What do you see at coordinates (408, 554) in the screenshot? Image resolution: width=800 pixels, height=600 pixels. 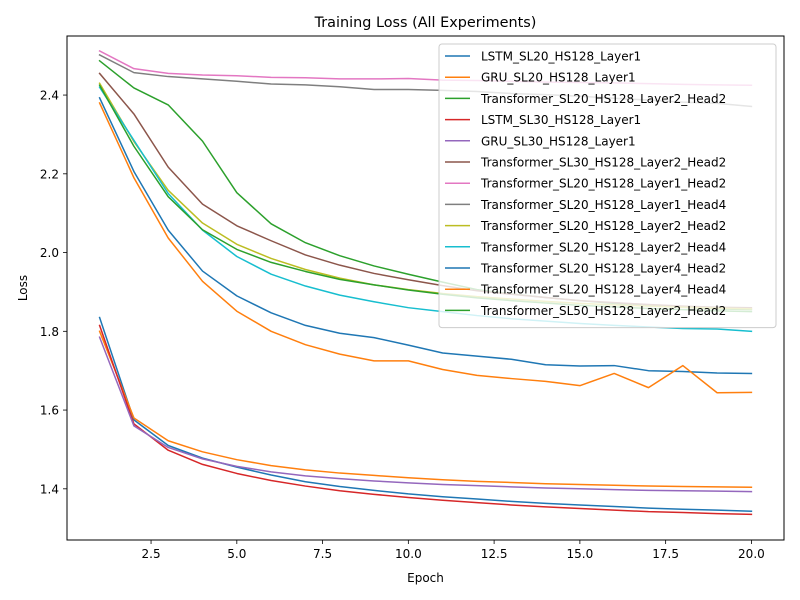 I see `x-tick-label: 10.0` at bounding box center [408, 554].